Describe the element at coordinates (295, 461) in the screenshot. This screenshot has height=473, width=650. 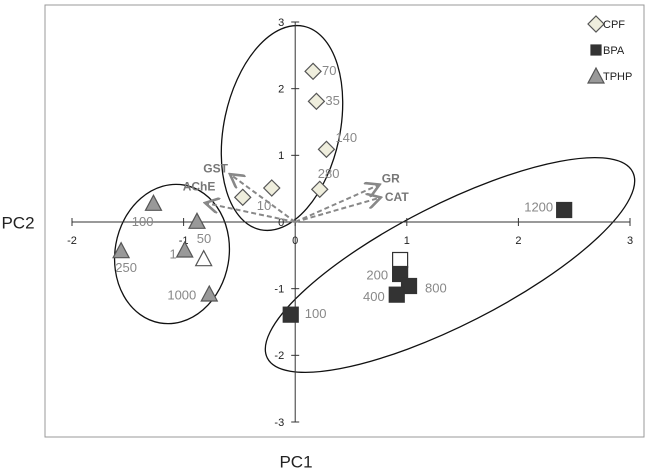
I see `x-axis-title: PC1` at that location.